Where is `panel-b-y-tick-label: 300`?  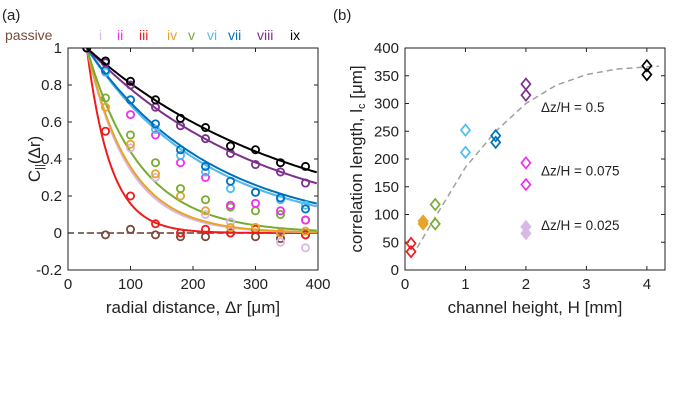
panel-b-y-tick-label: 300 is located at coordinates (386, 104).